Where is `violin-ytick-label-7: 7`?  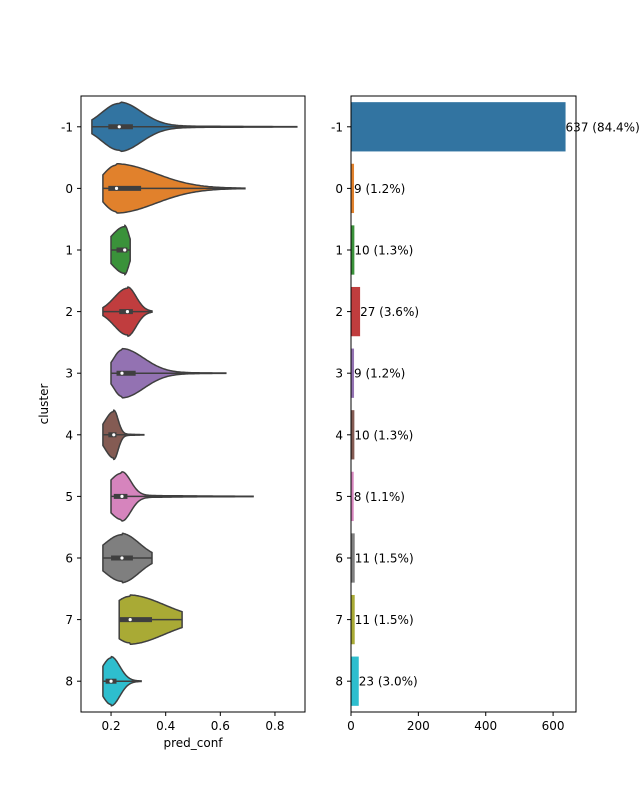
violin-ytick-label-7: 7 is located at coordinates (69, 620).